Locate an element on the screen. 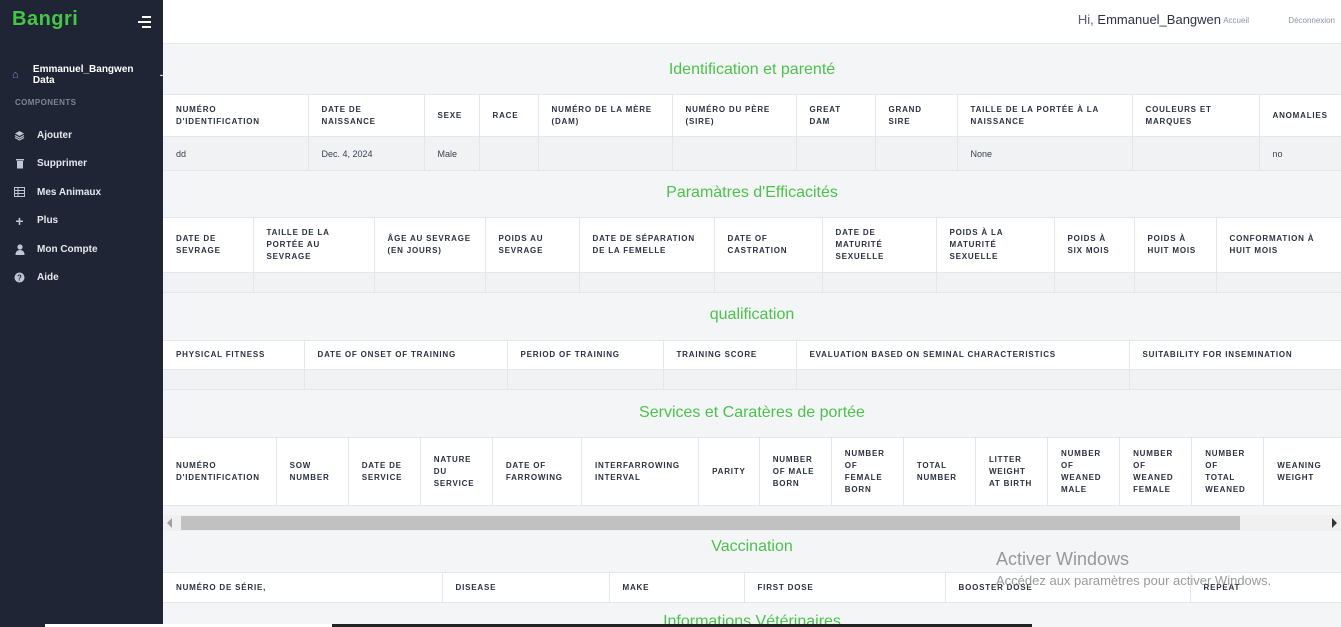 Image resolution: width=1341 pixels, height=627 pixels. sidebar-item-aide: ? Aide is located at coordinates (57, 278).